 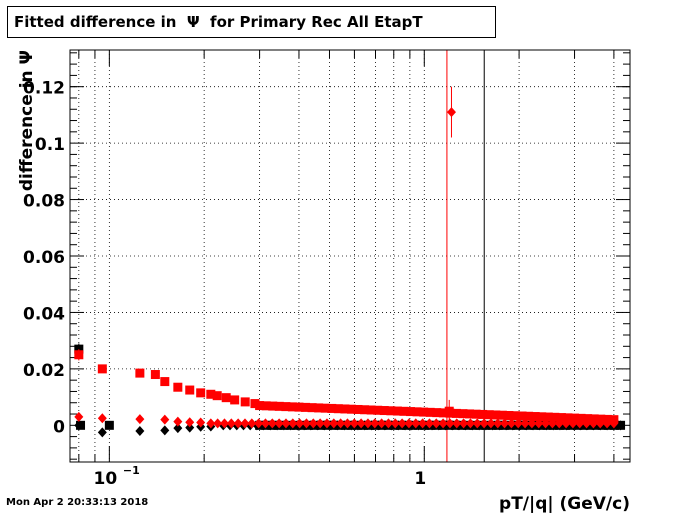 What do you see at coordinates (27, 120) in the screenshot?
I see `y-axis-label: difference in Ψ` at bounding box center [27, 120].